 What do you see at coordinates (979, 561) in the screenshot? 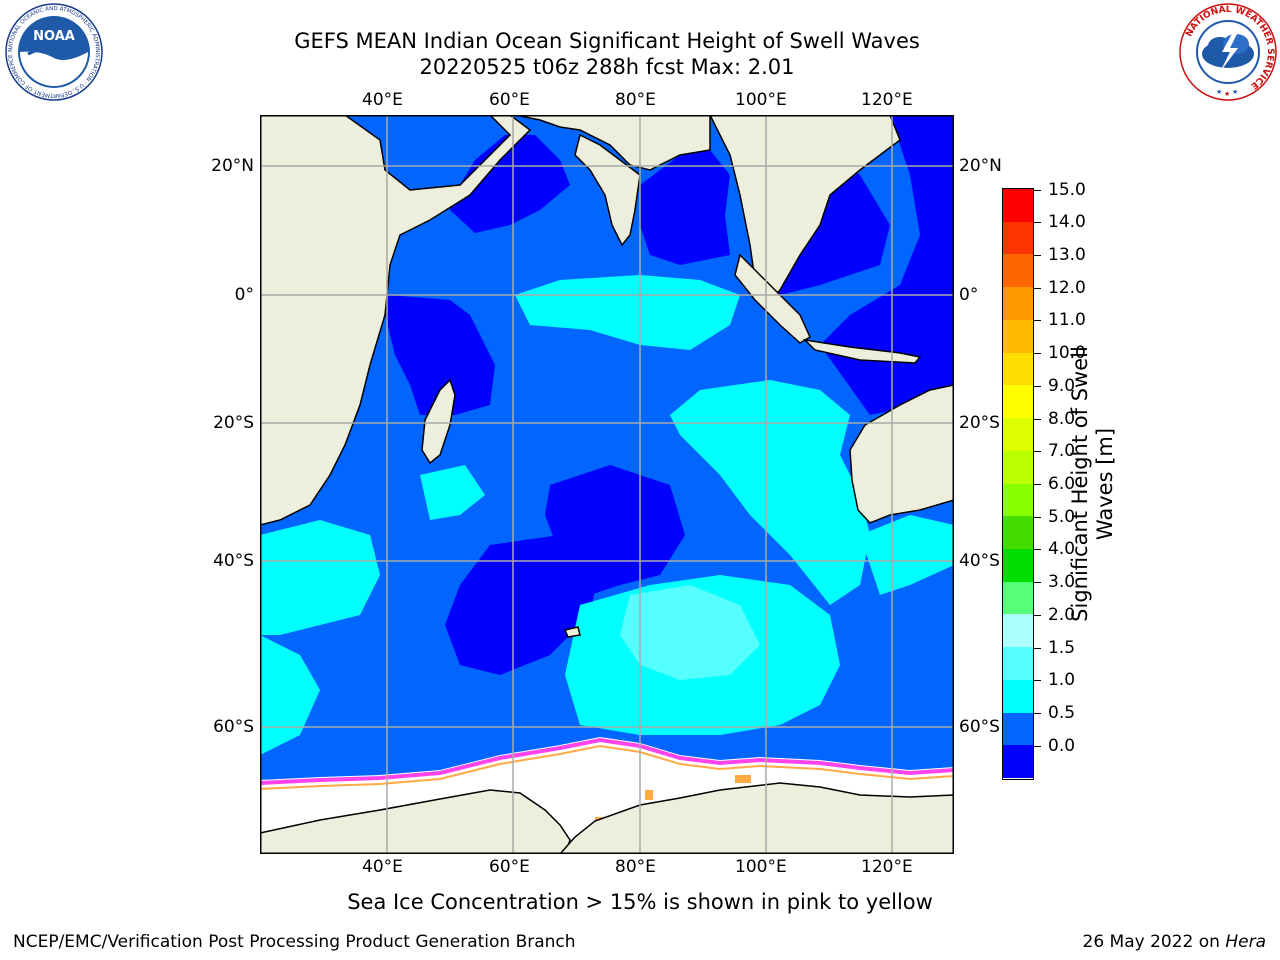
I see `lat-tick-right-40s: 40°S` at bounding box center [979, 561].